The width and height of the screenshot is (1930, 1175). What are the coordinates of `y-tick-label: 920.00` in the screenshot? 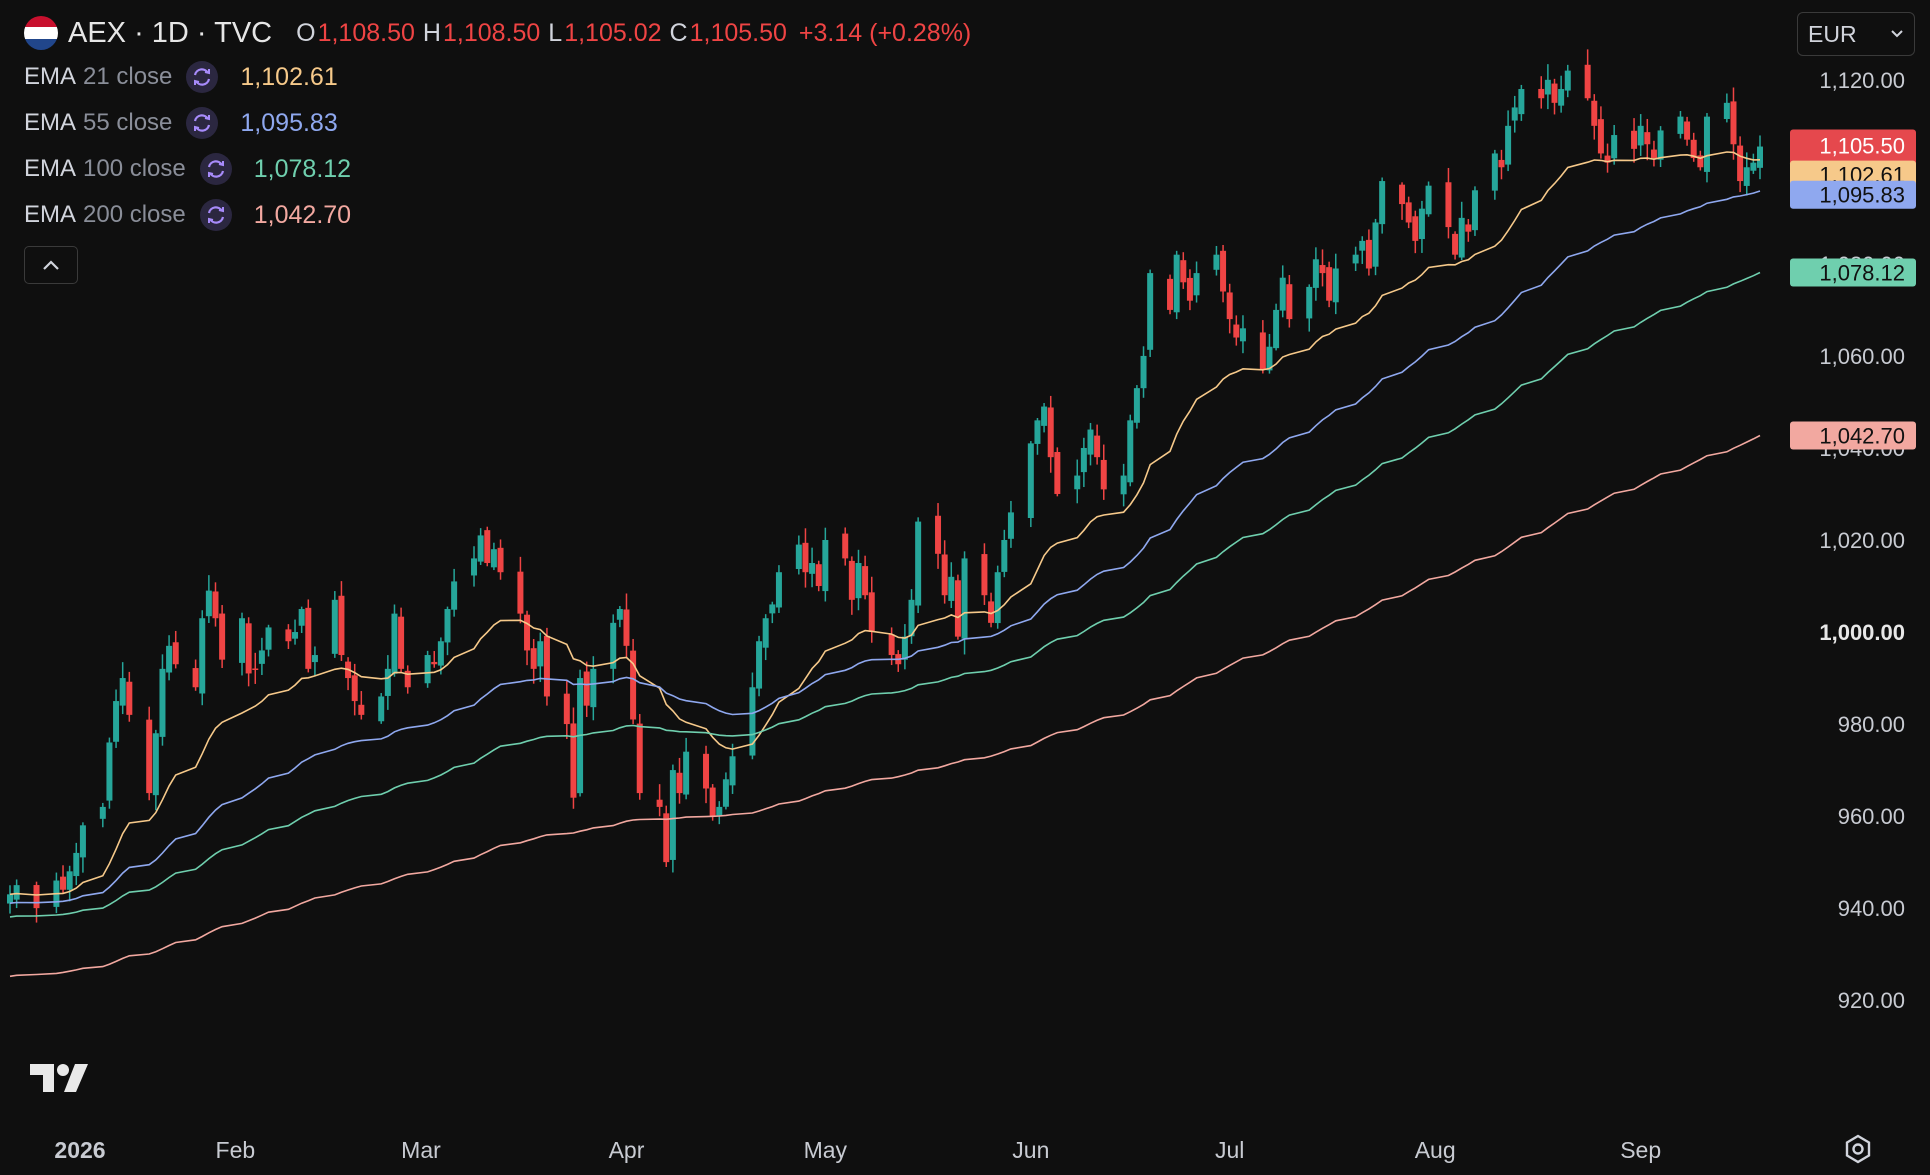 It's located at (1871, 1000).